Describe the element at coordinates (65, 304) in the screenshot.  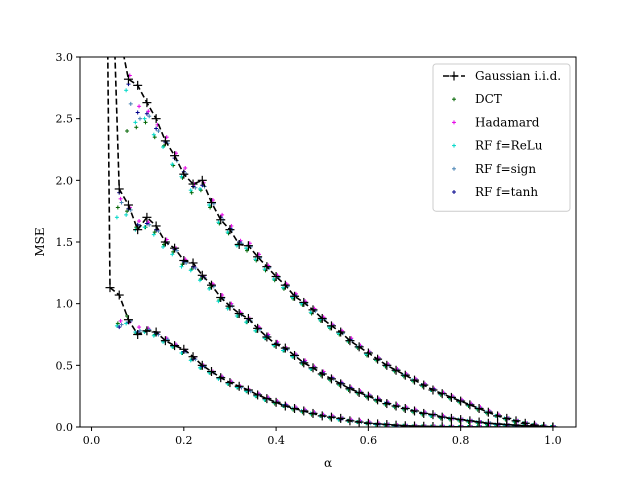
I see `y-tick-label: 1.0` at that location.